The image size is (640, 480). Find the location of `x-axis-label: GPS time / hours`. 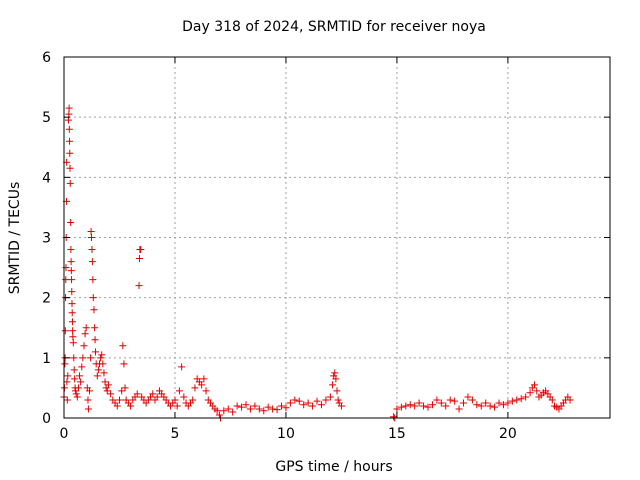

x-axis-label: GPS time / hours is located at coordinates (333, 467).